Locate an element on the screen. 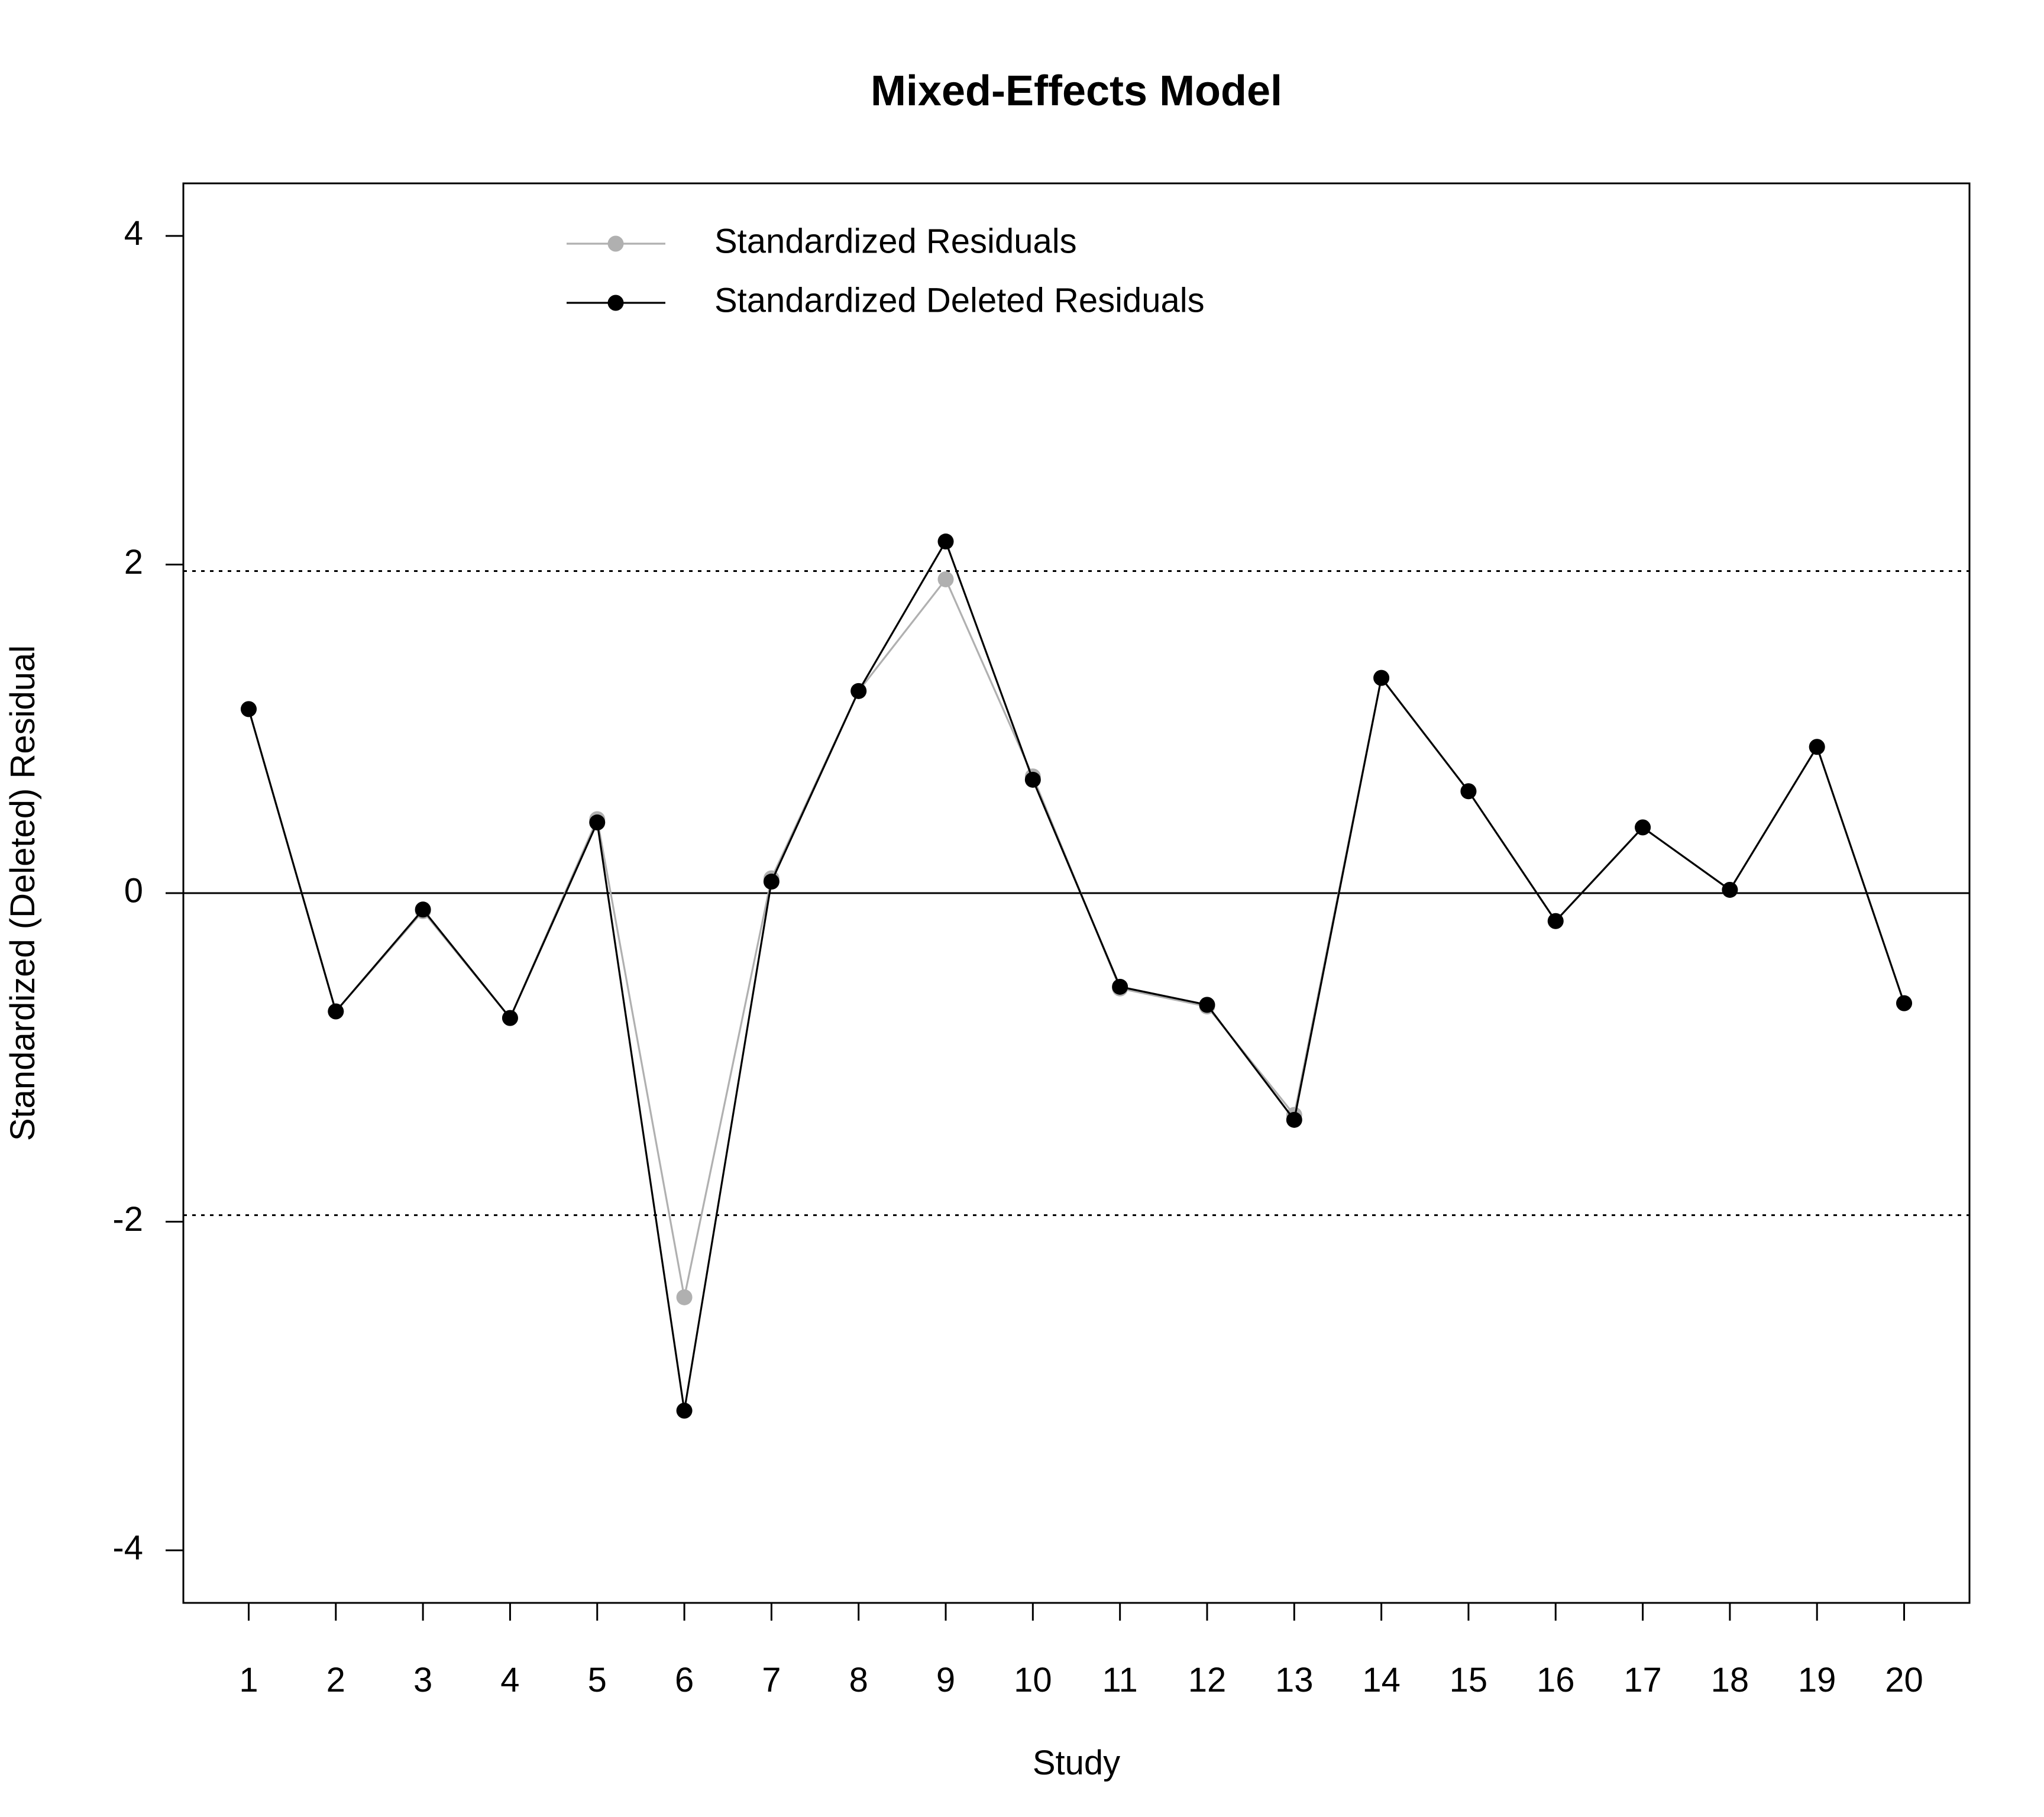  x-tick-label: 1 is located at coordinates (249, 1680).